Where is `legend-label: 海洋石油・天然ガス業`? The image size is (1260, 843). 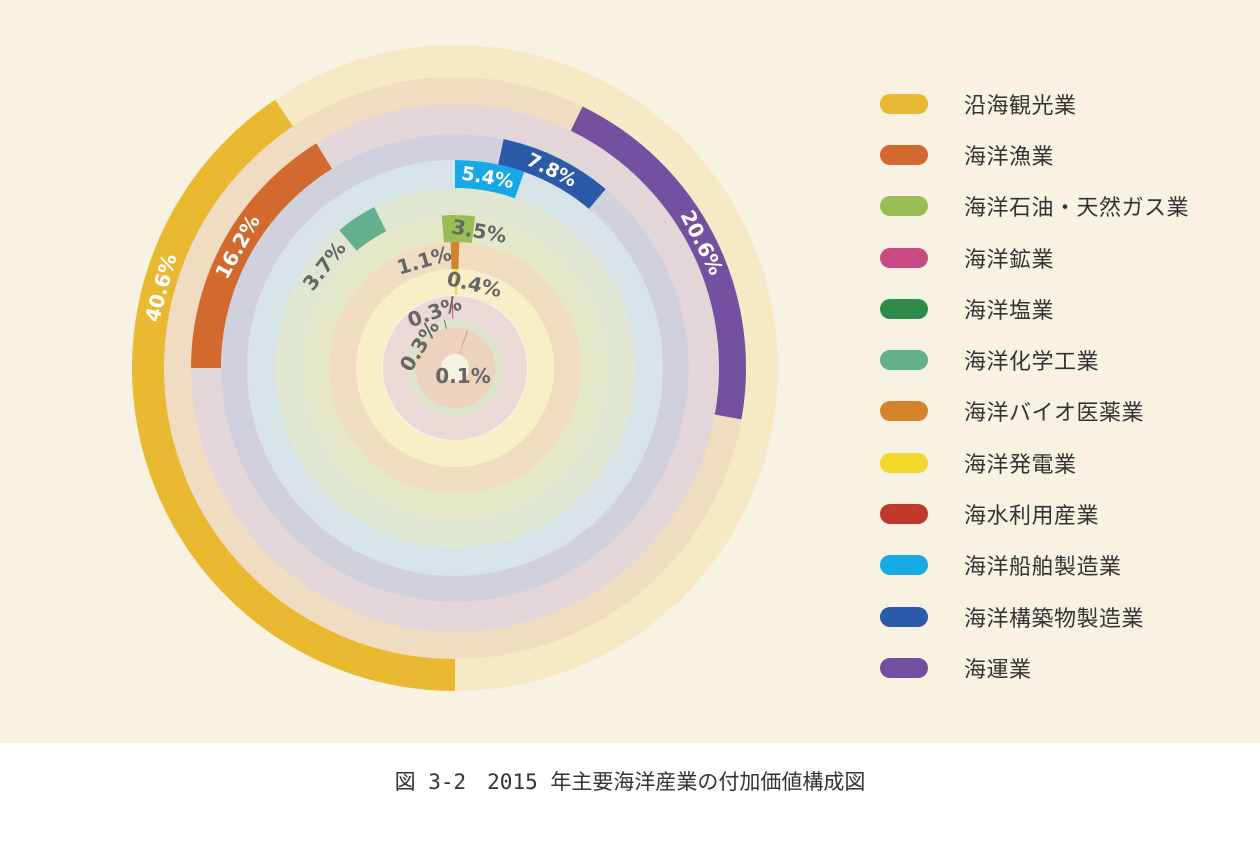
legend-label: 海洋石油・天然ガス業 is located at coordinates (1077, 209).